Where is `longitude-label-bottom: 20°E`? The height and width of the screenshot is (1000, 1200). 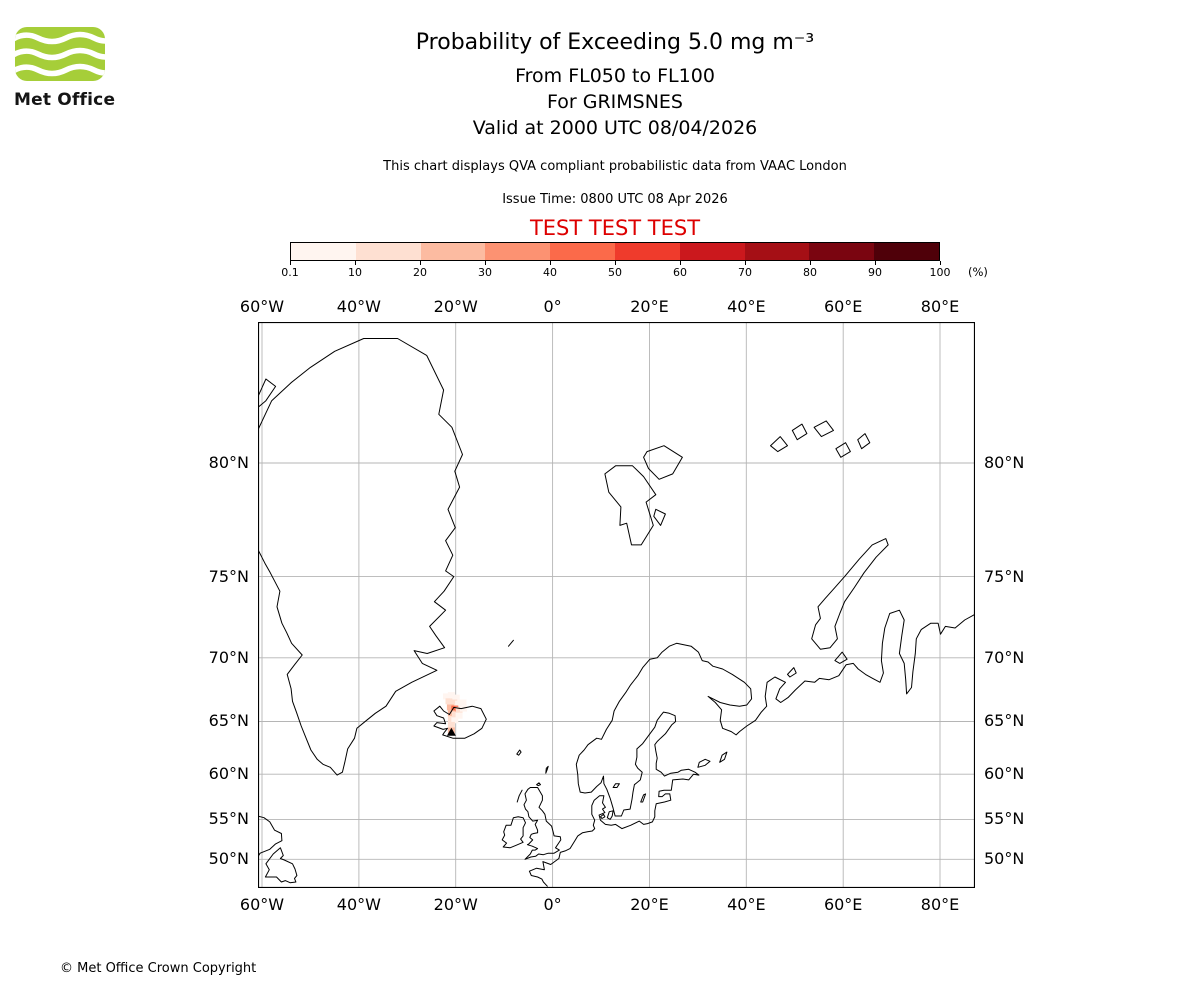
longitude-label-bottom: 20°E is located at coordinates (649, 904).